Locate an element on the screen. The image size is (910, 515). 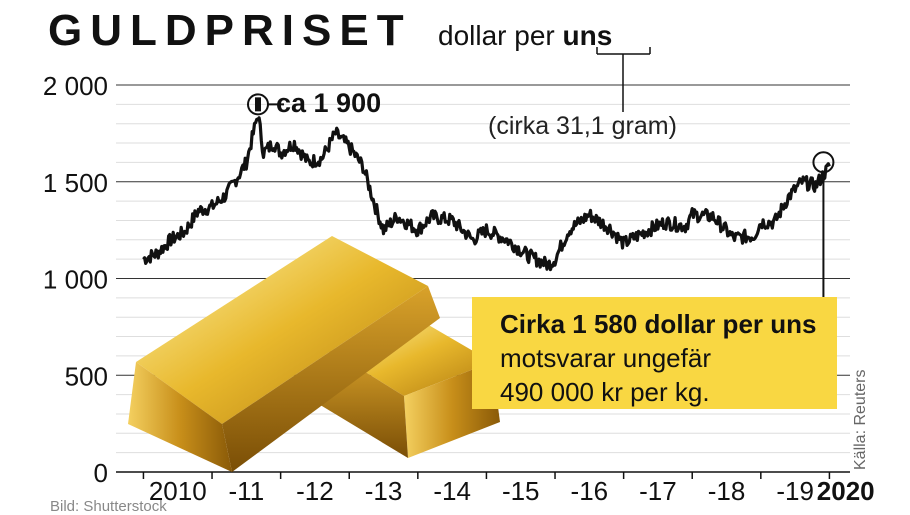
peak-label: ca 1 900 is located at coordinates (329, 103).